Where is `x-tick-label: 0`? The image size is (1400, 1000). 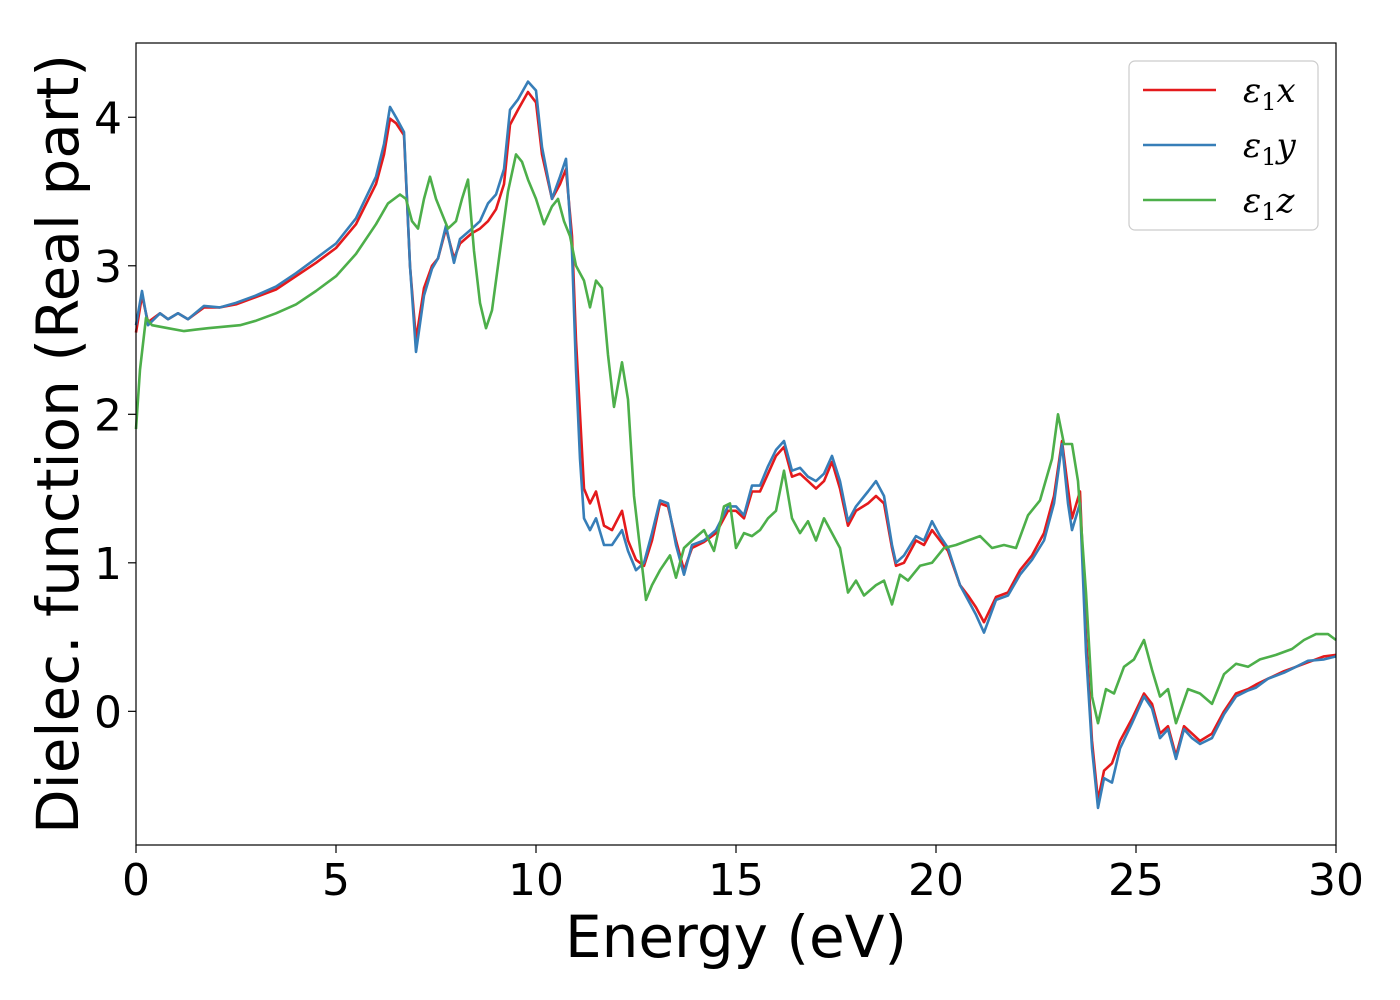 x-tick-label: 0 is located at coordinates (136, 880).